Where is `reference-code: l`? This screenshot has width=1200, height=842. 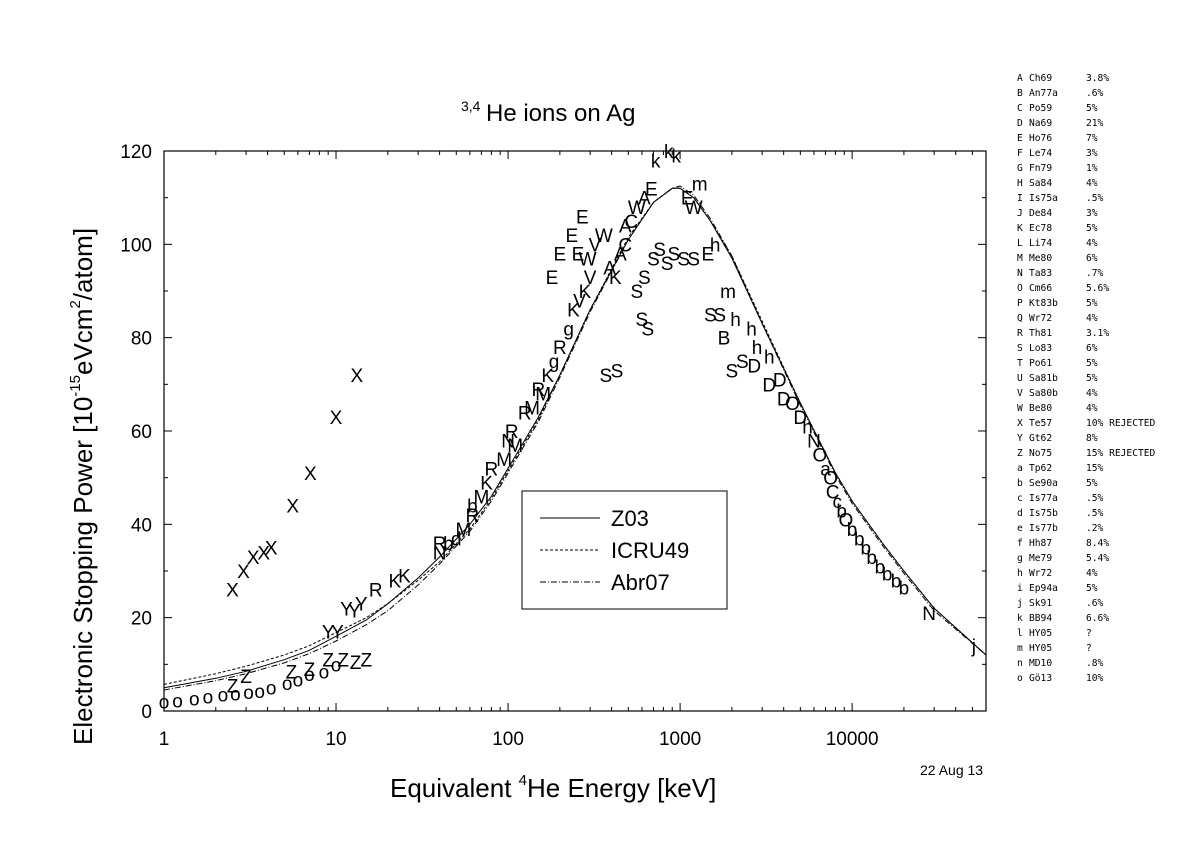 reference-code: l is located at coordinates (1020, 633).